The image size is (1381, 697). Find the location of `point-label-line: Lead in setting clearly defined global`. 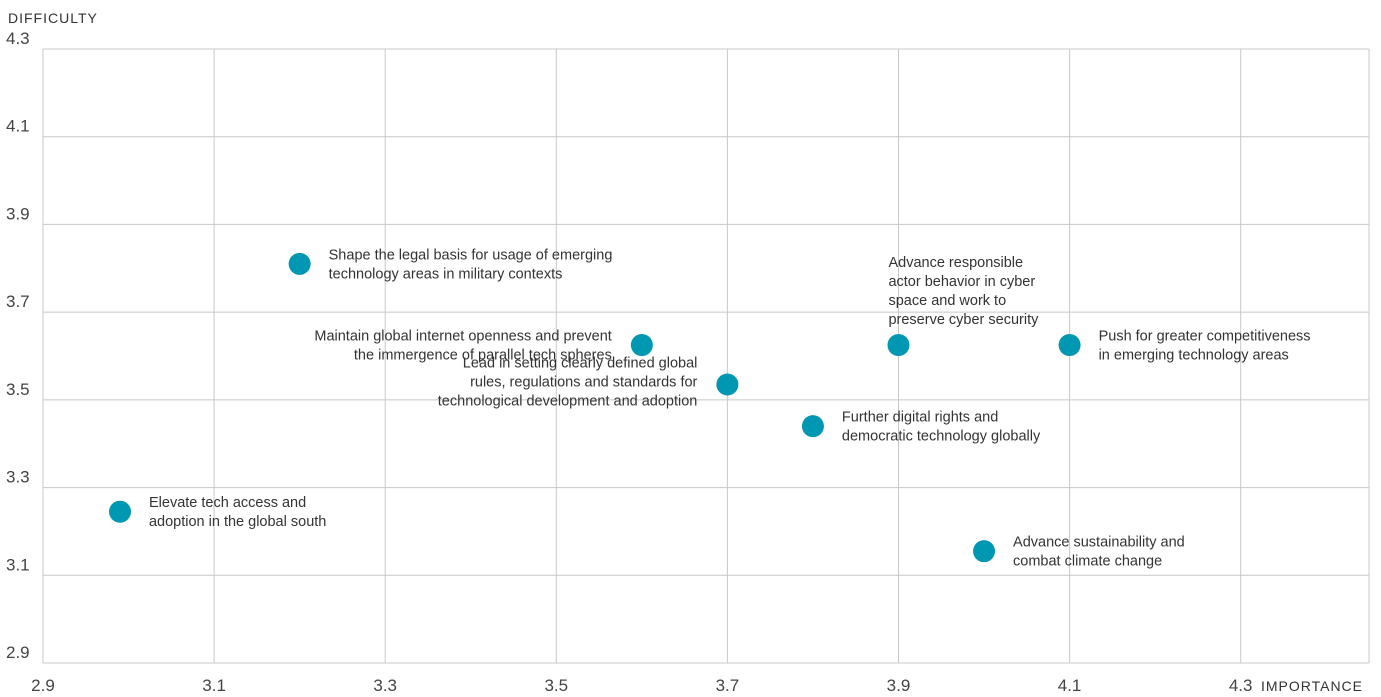

point-label-line: Lead in setting clearly defined global is located at coordinates (580, 364).